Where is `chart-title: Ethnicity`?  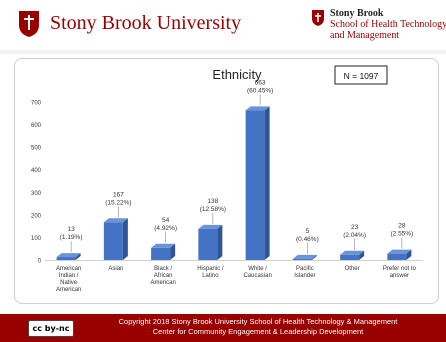
chart-title: Ethnicity is located at coordinates (237, 74).